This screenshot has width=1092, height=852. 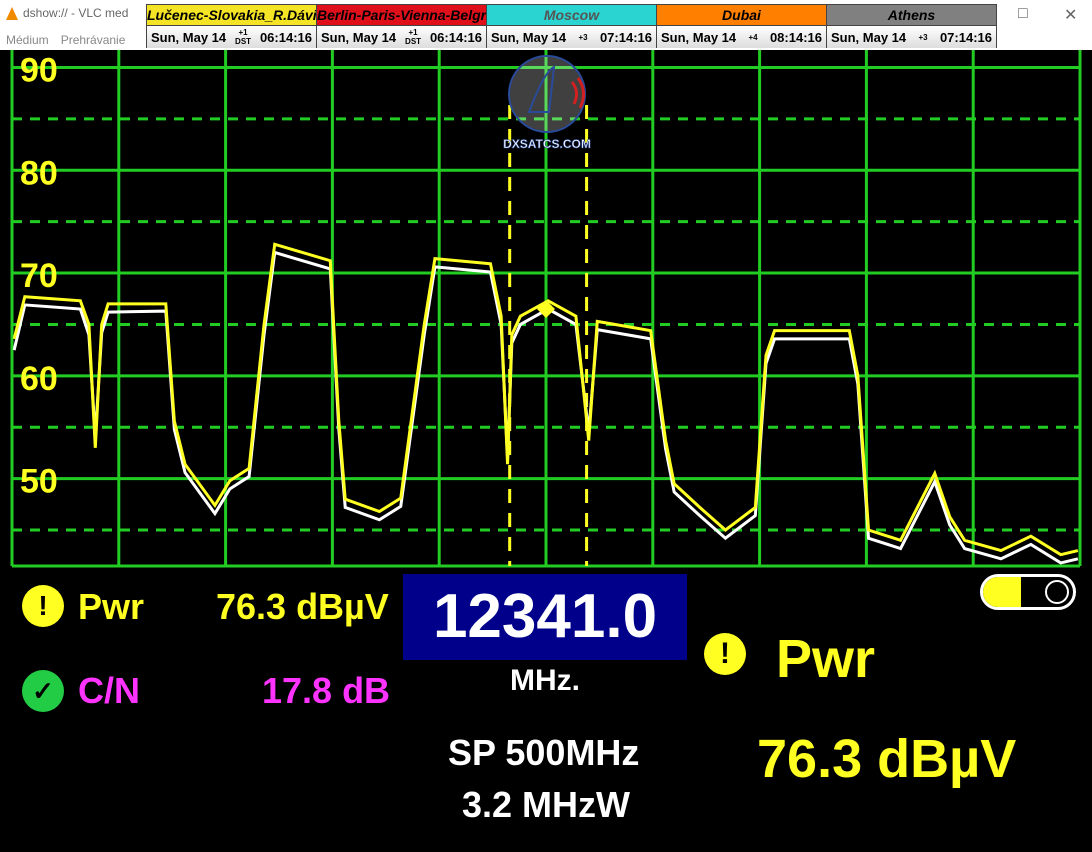 What do you see at coordinates (887, 759) in the screenshot?
I see `pwr-big-value: 76.3 dBµV` at bounding box center [887, 759].